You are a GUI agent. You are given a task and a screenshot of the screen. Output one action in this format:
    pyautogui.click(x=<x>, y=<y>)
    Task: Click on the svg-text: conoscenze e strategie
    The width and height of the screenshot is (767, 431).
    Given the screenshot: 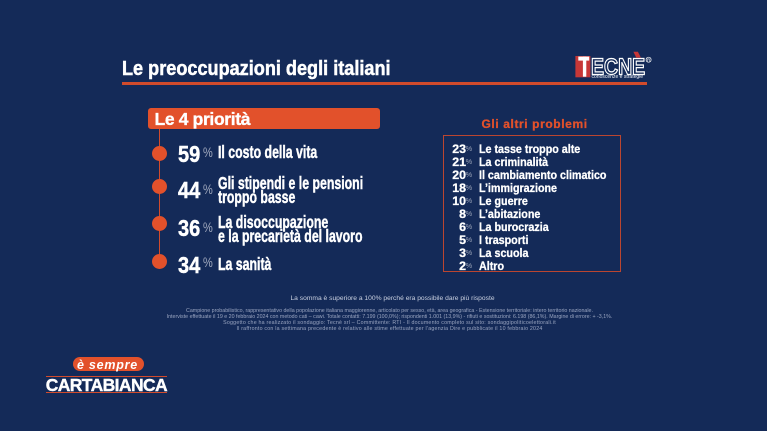 What is the action you would take?
    pyautogui.click(x=618, y=77)
    